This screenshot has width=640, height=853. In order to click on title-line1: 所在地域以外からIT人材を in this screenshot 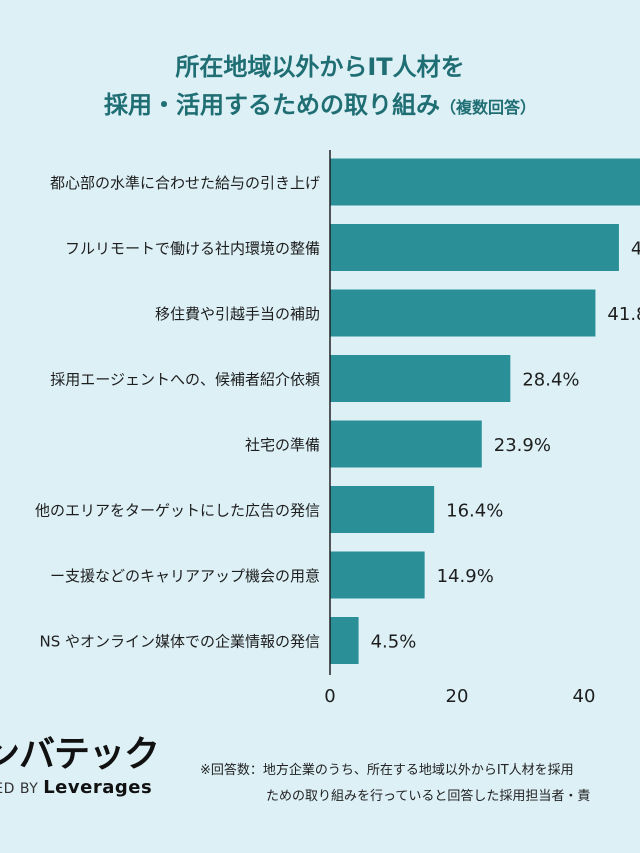, I will do `click(320, 67)`.